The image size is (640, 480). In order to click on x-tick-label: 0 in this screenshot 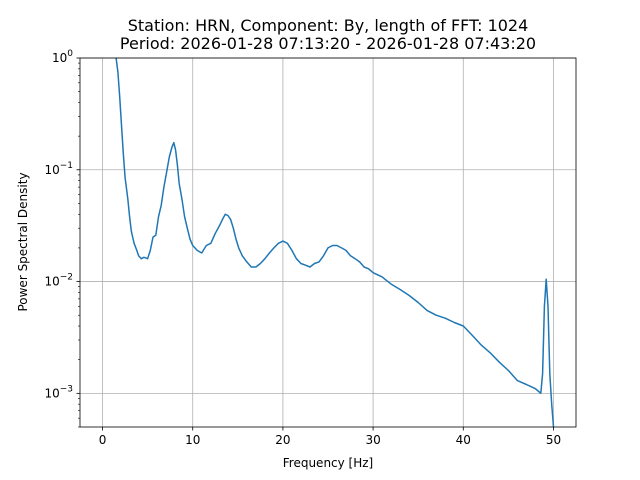, I will do `click(103, 440)`.